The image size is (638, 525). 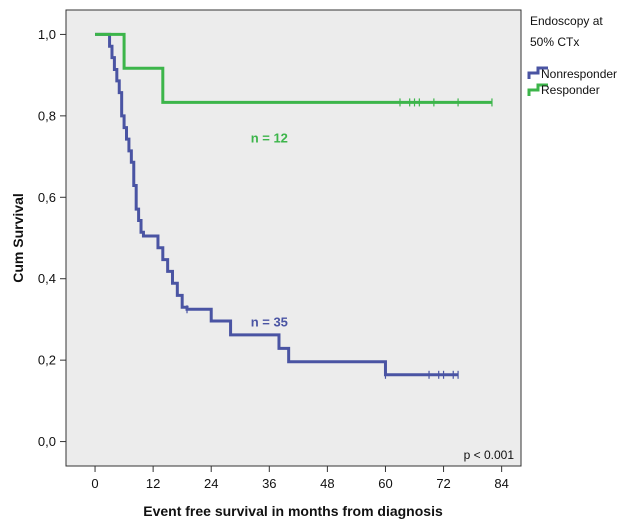 What do you see at coordinates (269, 483) in the screenshot?
I see `x-tick-label: 36` at bounding box center [269, 483].